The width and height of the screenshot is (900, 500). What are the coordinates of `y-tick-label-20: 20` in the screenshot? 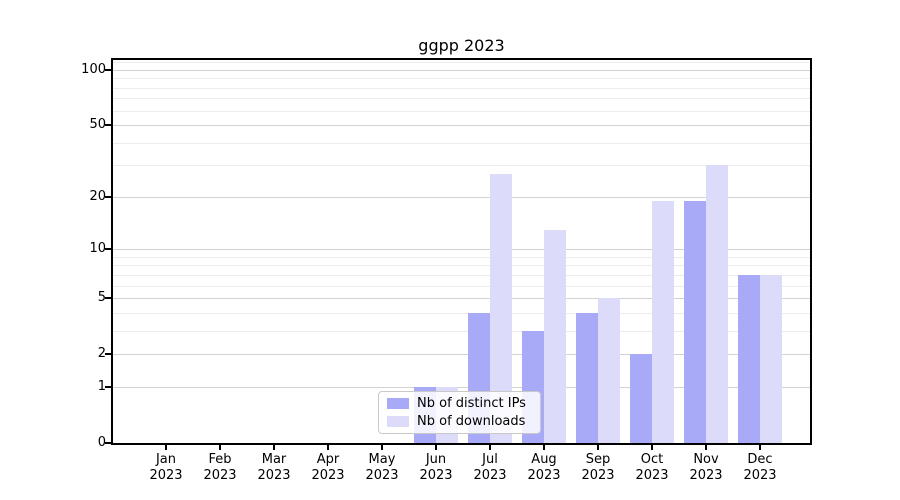 It's located at (97, 196).